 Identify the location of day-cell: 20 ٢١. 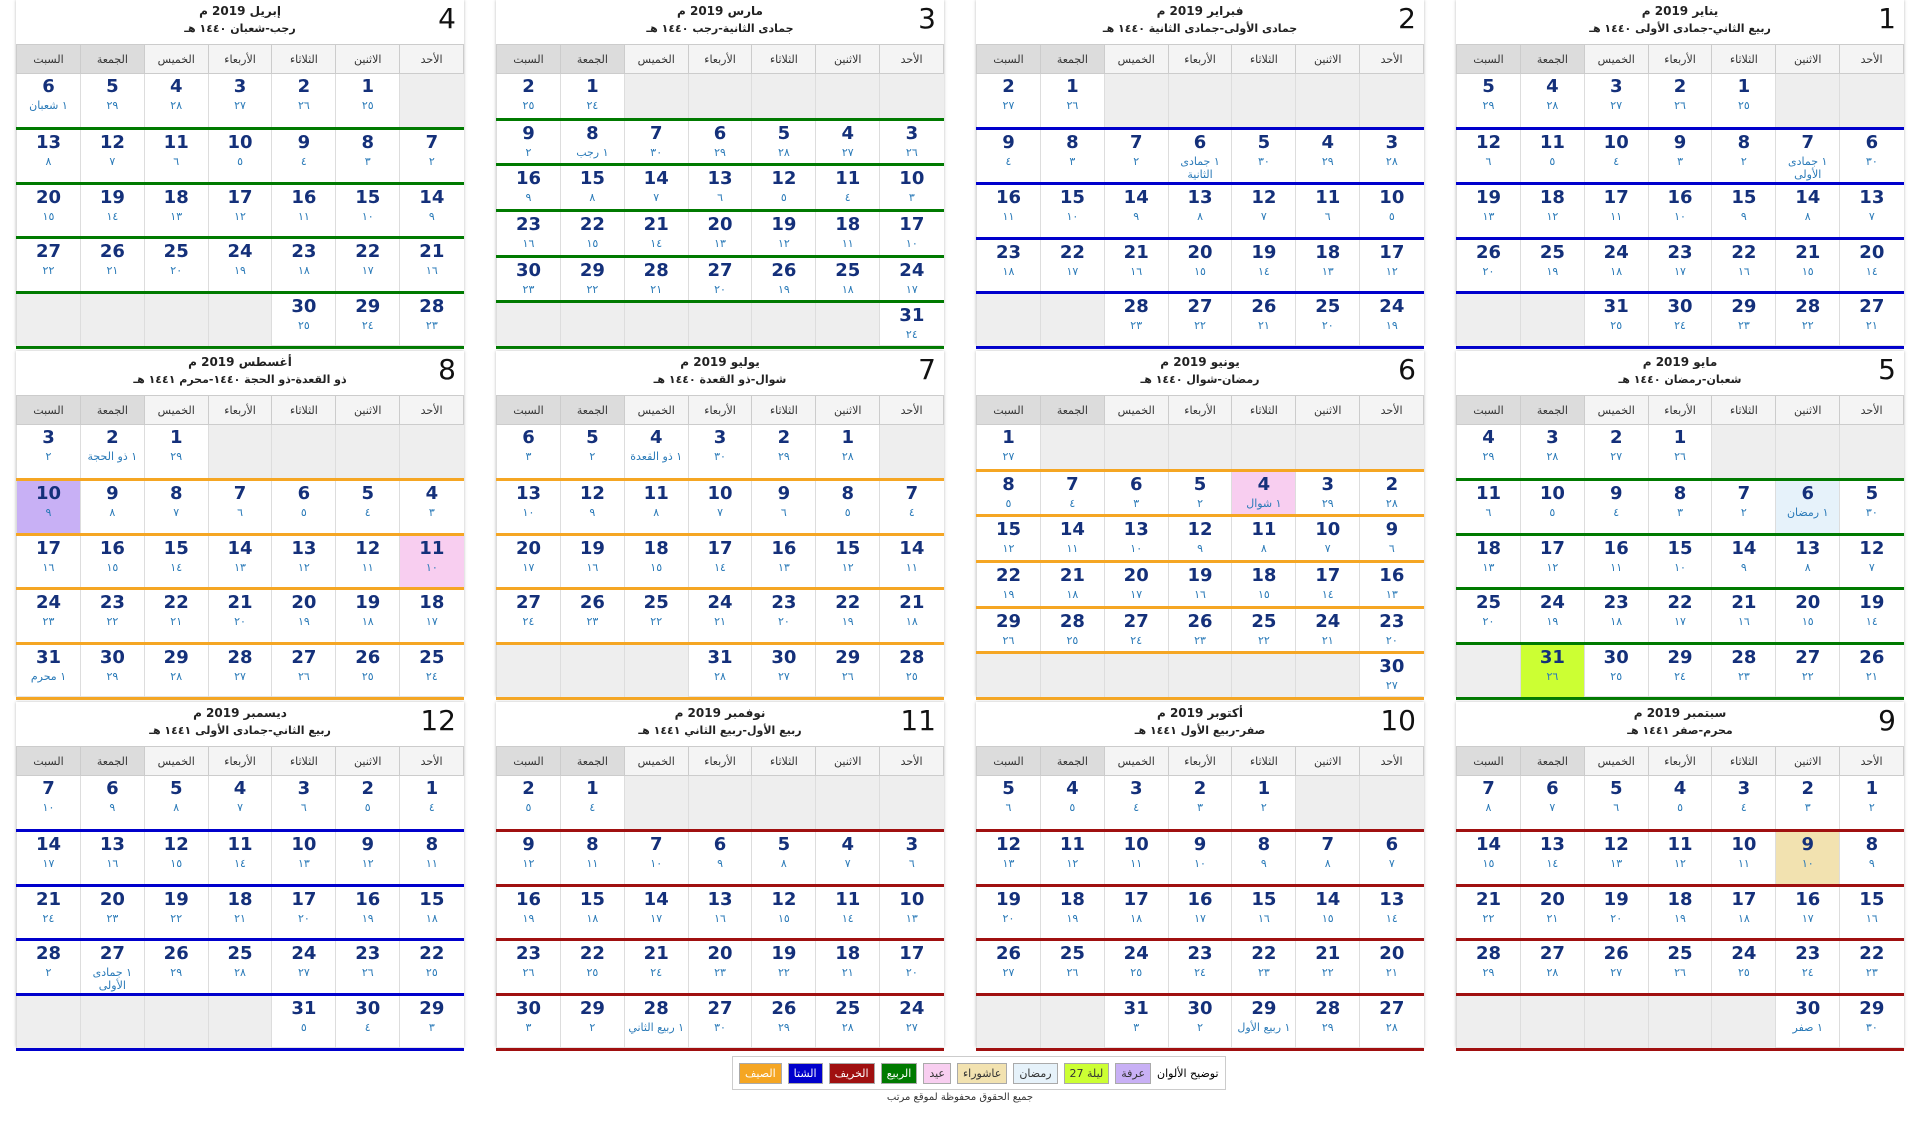
(1391, 968).